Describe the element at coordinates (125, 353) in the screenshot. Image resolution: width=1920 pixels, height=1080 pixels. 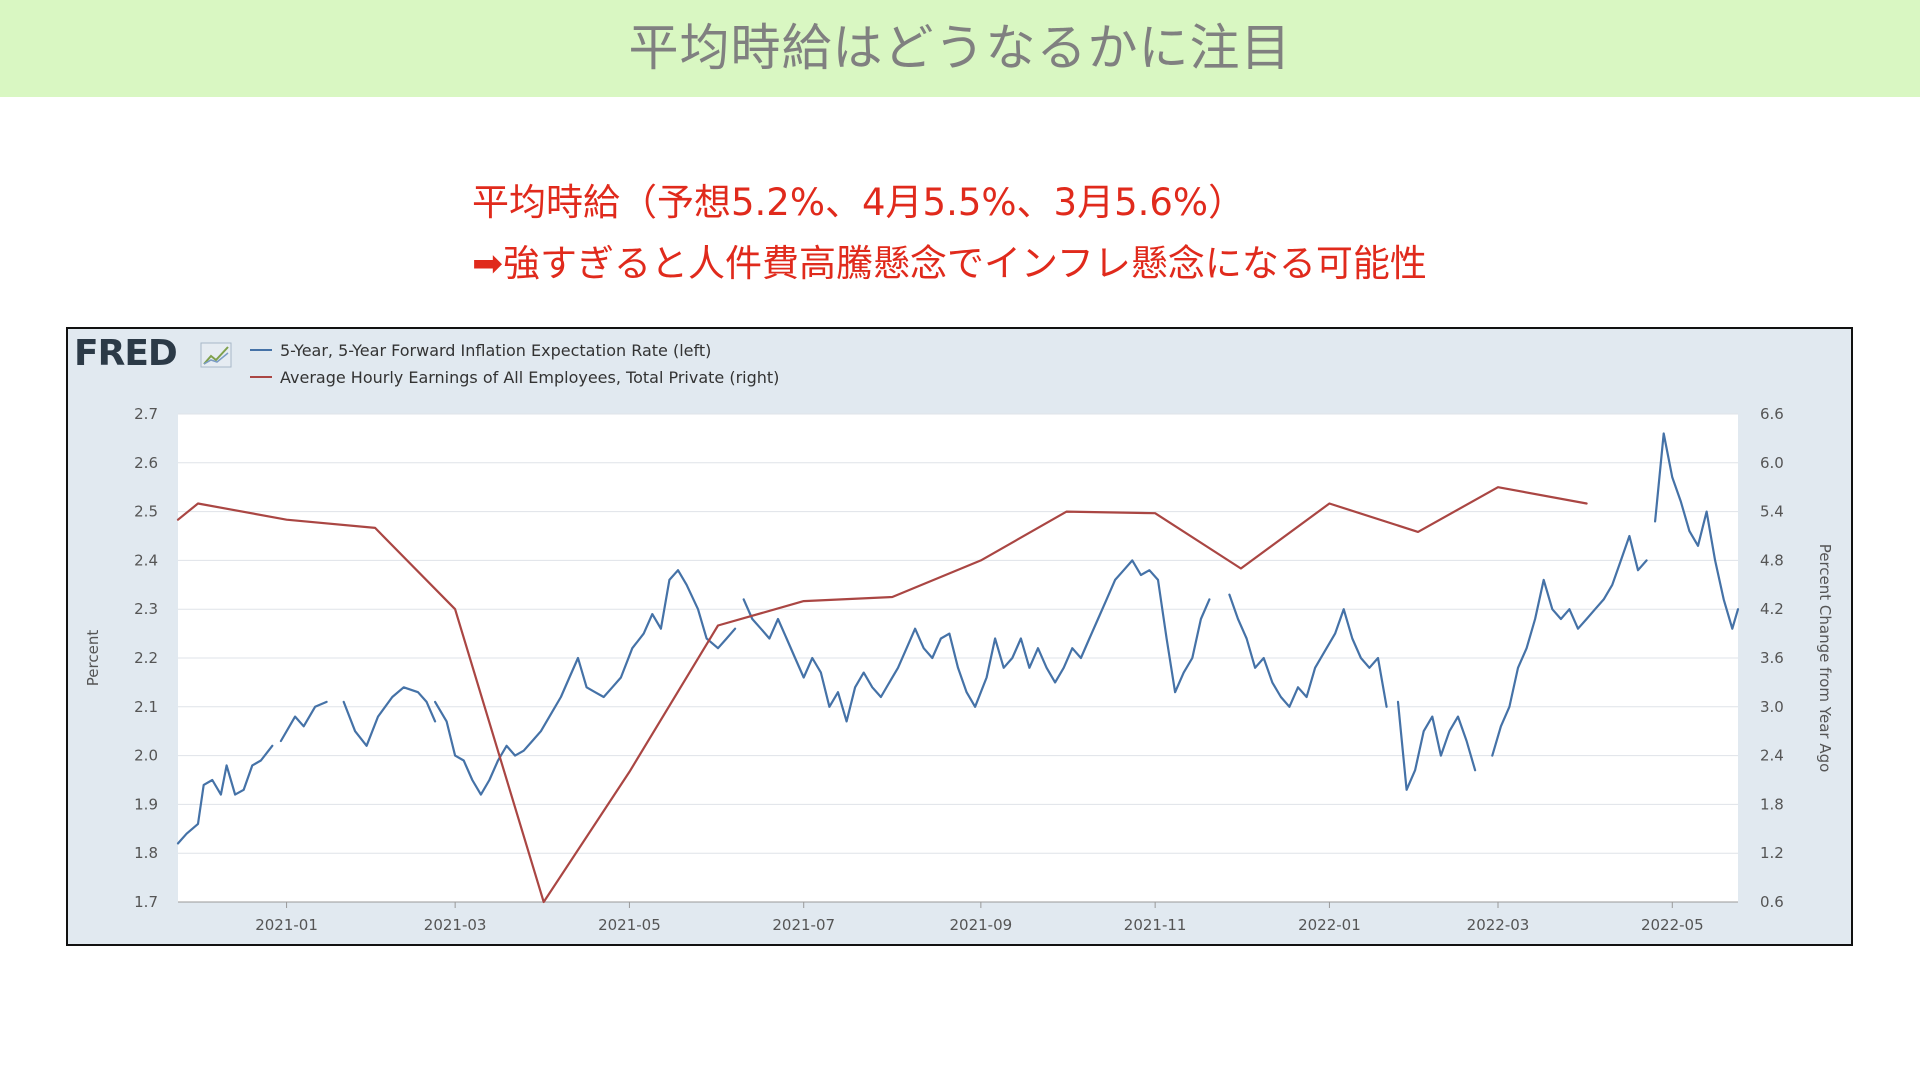
I see `fred-logo-text: FRED` at that location.